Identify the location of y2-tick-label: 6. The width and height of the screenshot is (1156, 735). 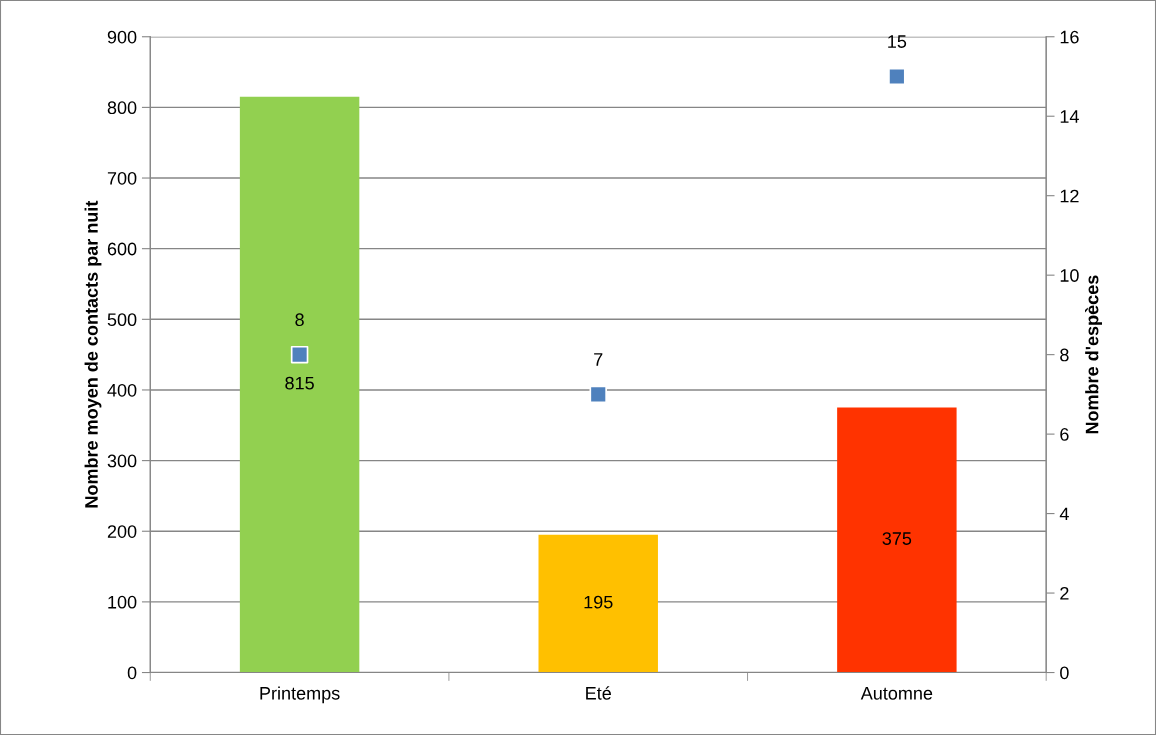
(1064, 434).